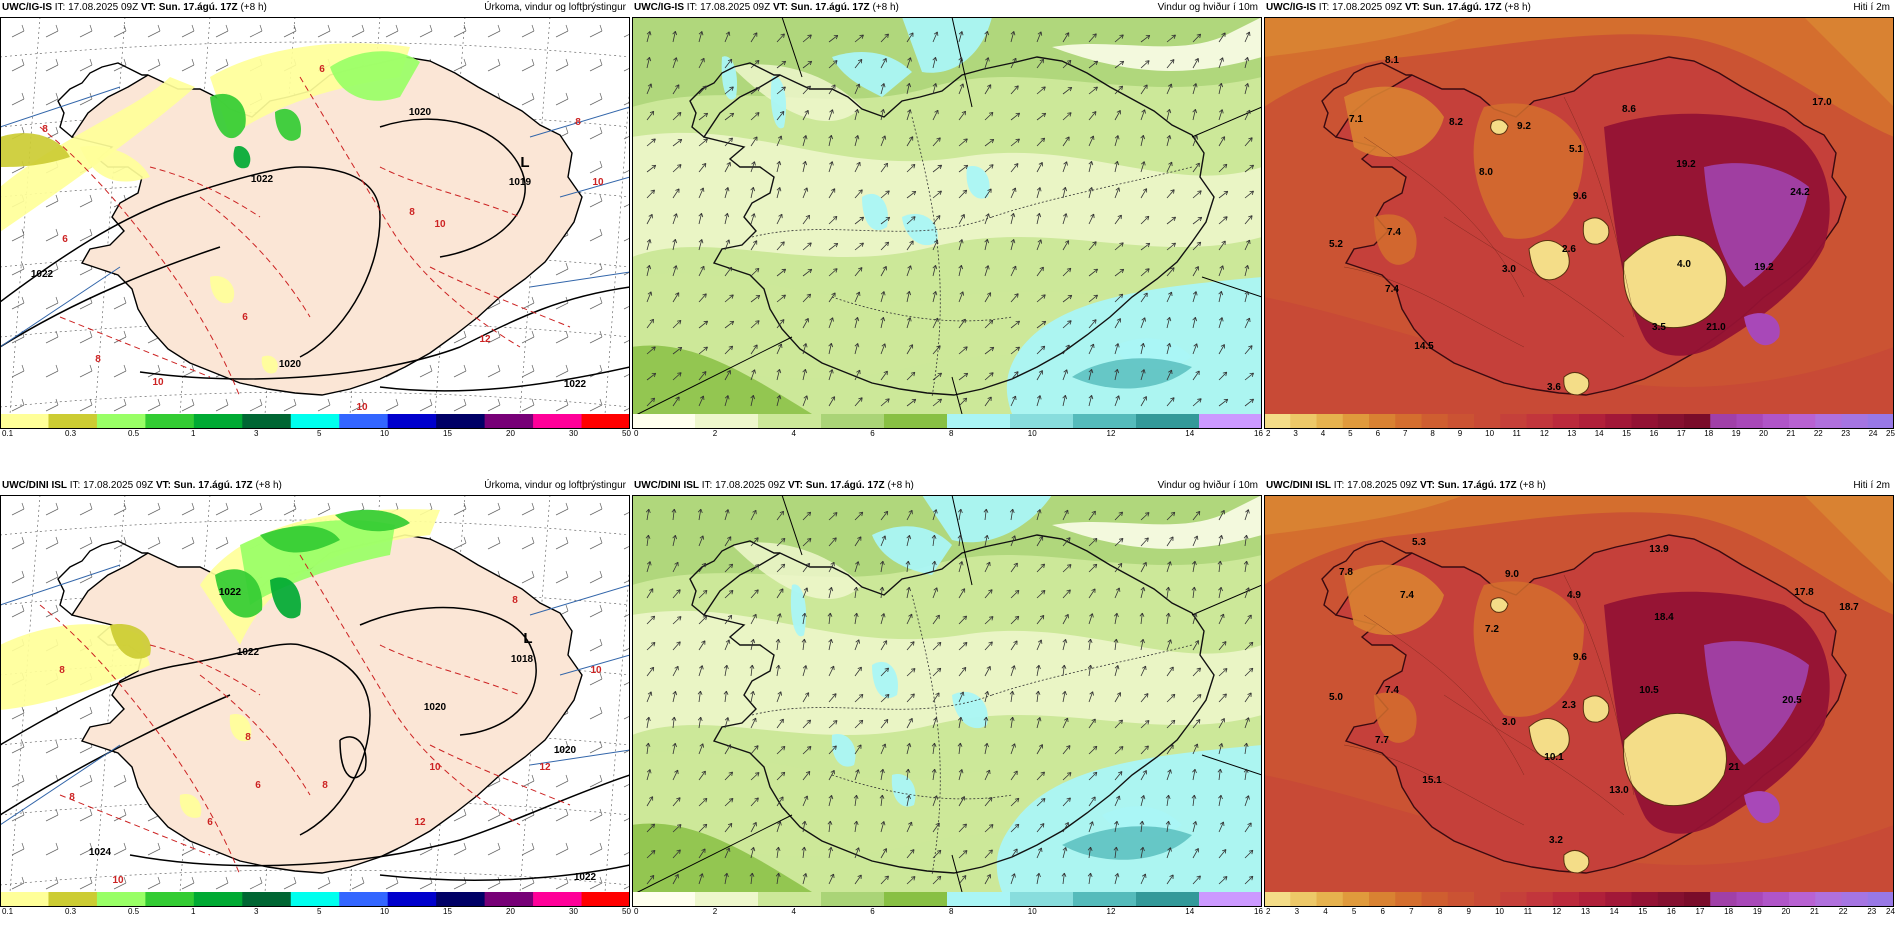 This screenshot has width=1900, height=950. I want to click on valid-label: VT:, so click(148, 7).